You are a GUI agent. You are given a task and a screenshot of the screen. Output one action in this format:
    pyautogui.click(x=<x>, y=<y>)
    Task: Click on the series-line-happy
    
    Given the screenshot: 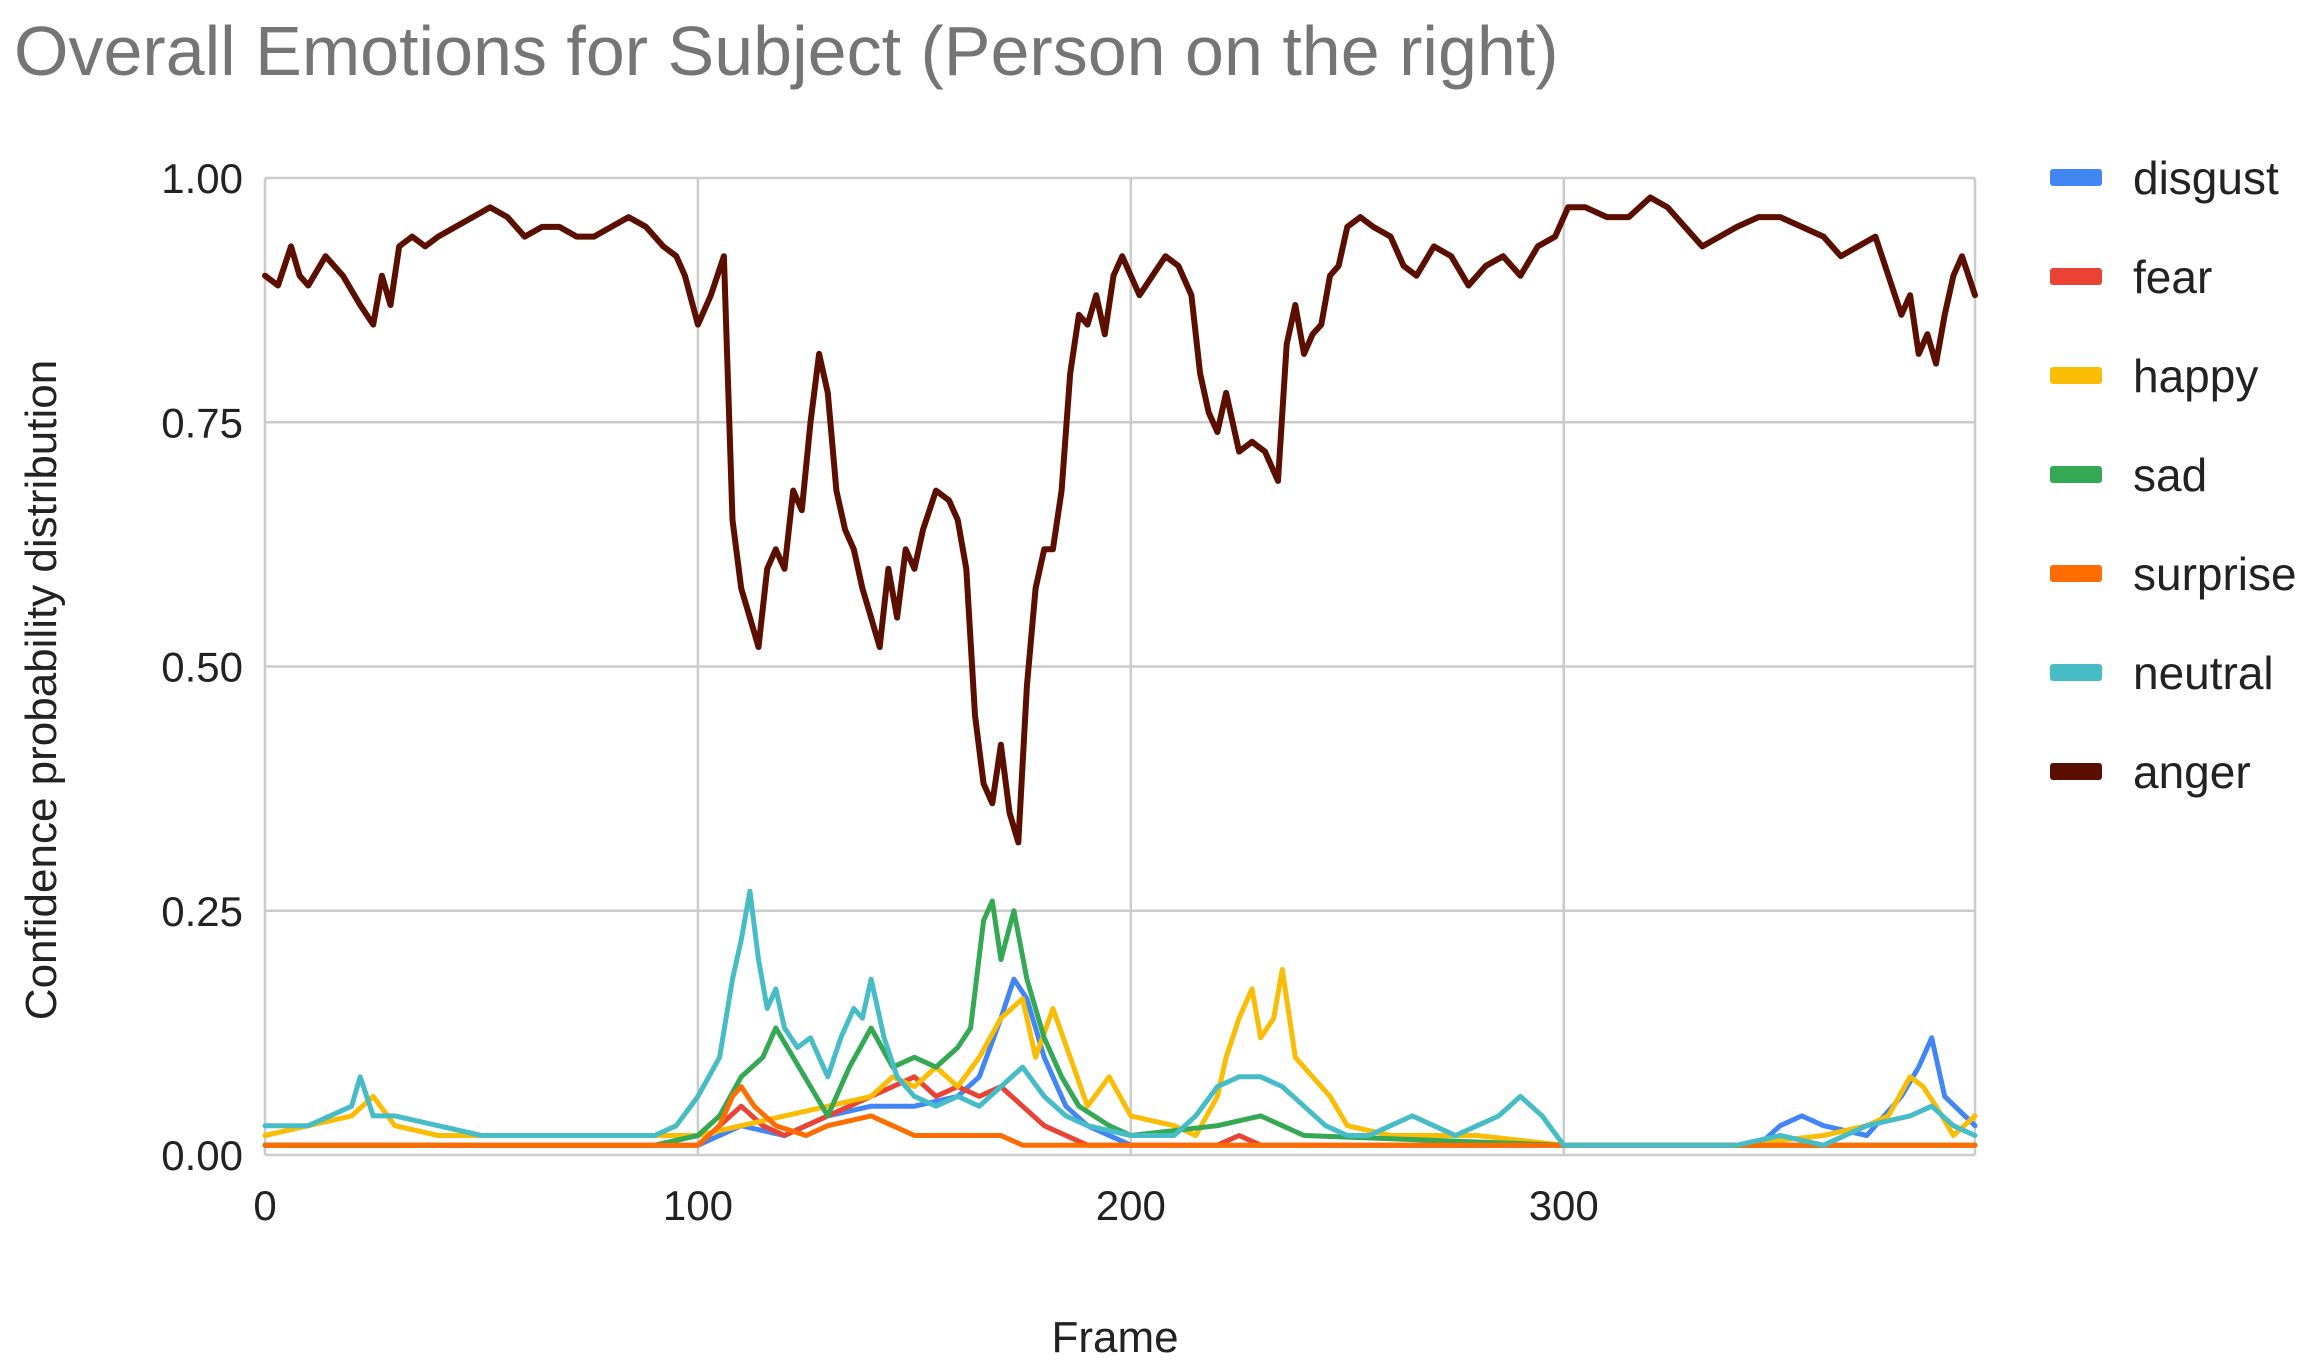 What is the action you would take?
    pyautogui.click(x=1120, y=1057)
    